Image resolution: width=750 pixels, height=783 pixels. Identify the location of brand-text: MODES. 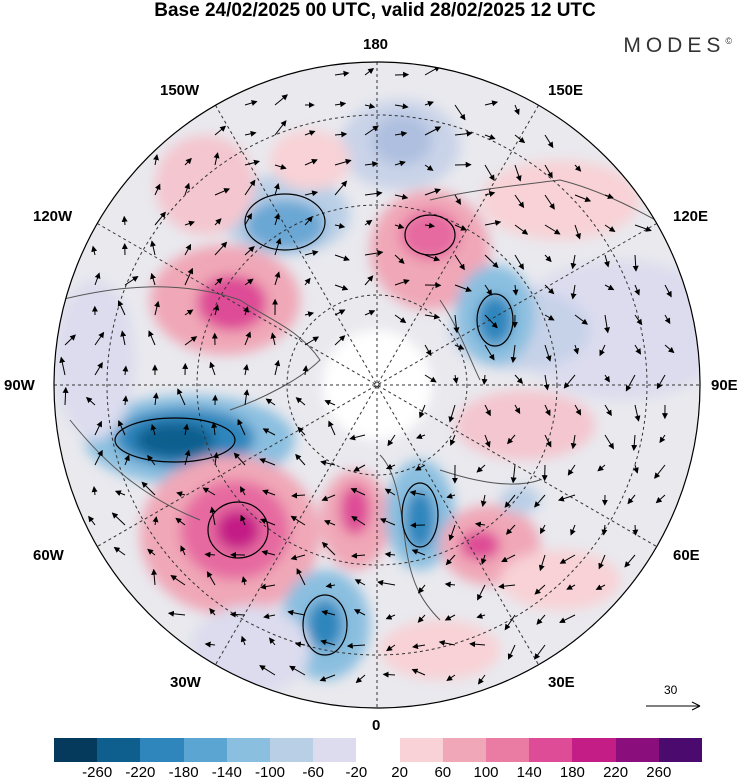
(674, 45).